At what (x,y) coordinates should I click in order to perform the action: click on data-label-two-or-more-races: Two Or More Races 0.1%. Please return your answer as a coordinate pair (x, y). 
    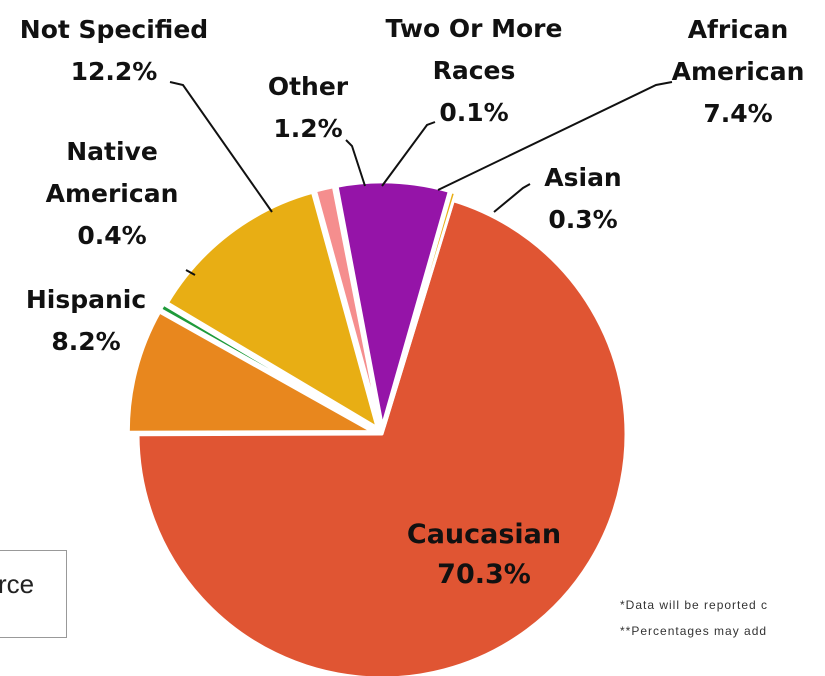
    Looking at the image, I should click on (474, 70).